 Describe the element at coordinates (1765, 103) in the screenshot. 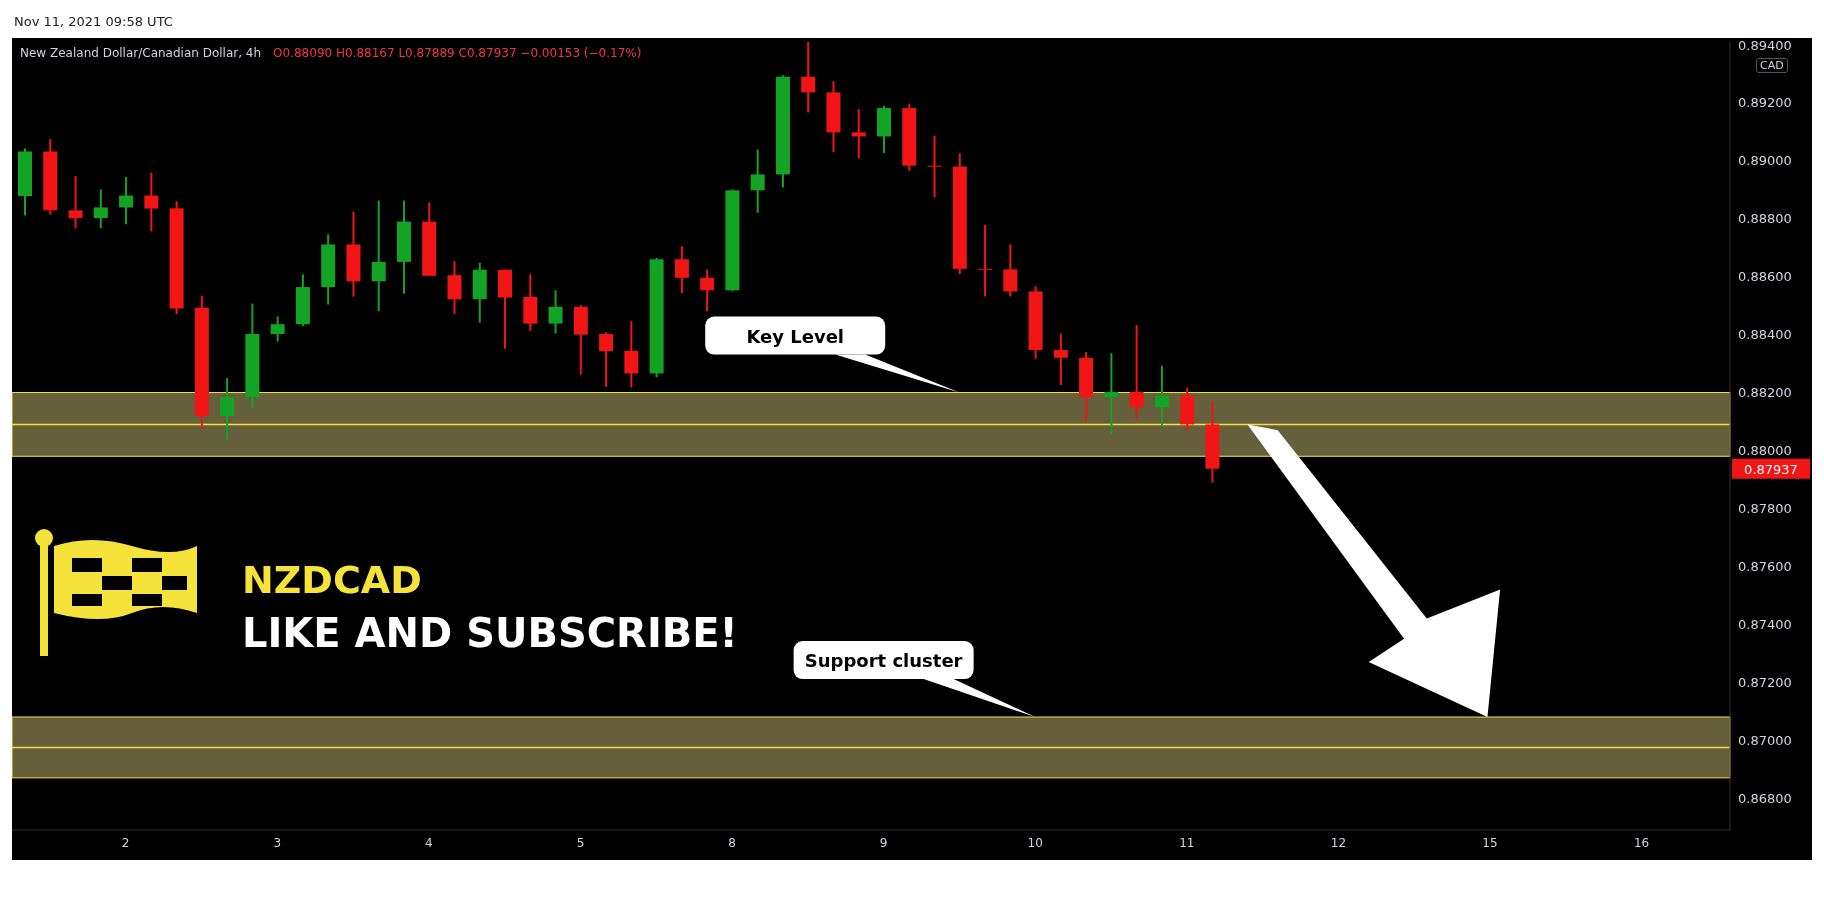

I see `y-tick-label: 0.89200` at that location.